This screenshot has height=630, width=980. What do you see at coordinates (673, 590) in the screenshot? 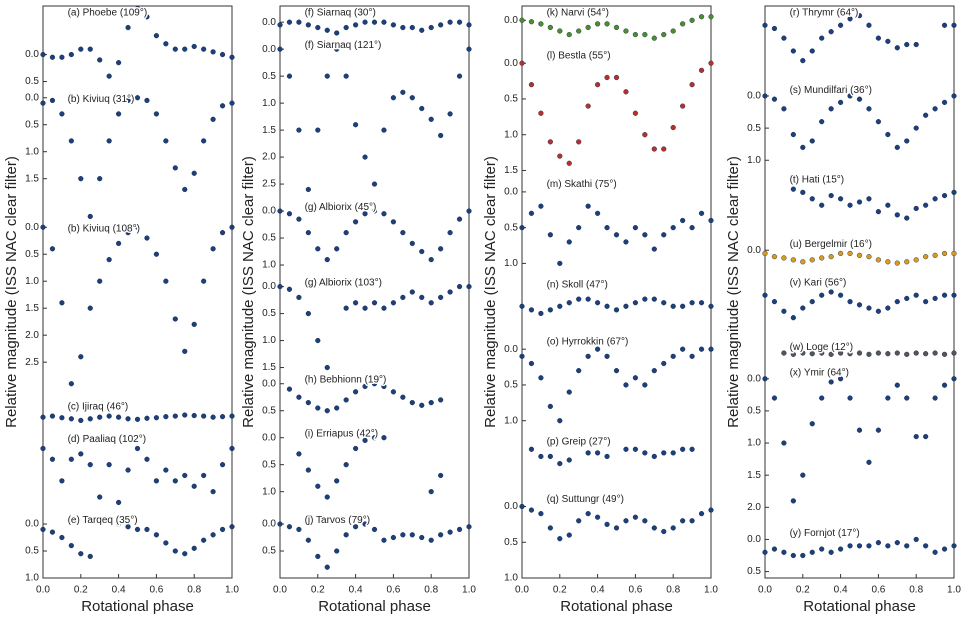
I see `x-tick-label: 0.8` at bounding box center [673, 590].